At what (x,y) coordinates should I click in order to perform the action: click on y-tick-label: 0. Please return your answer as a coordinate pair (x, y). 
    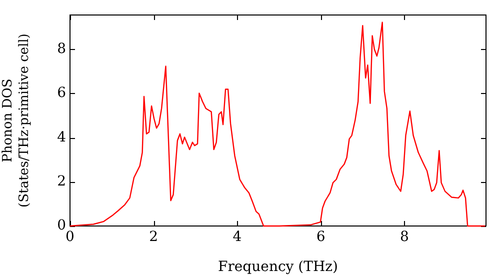
    Looking at the image, I should click on (61, 226).